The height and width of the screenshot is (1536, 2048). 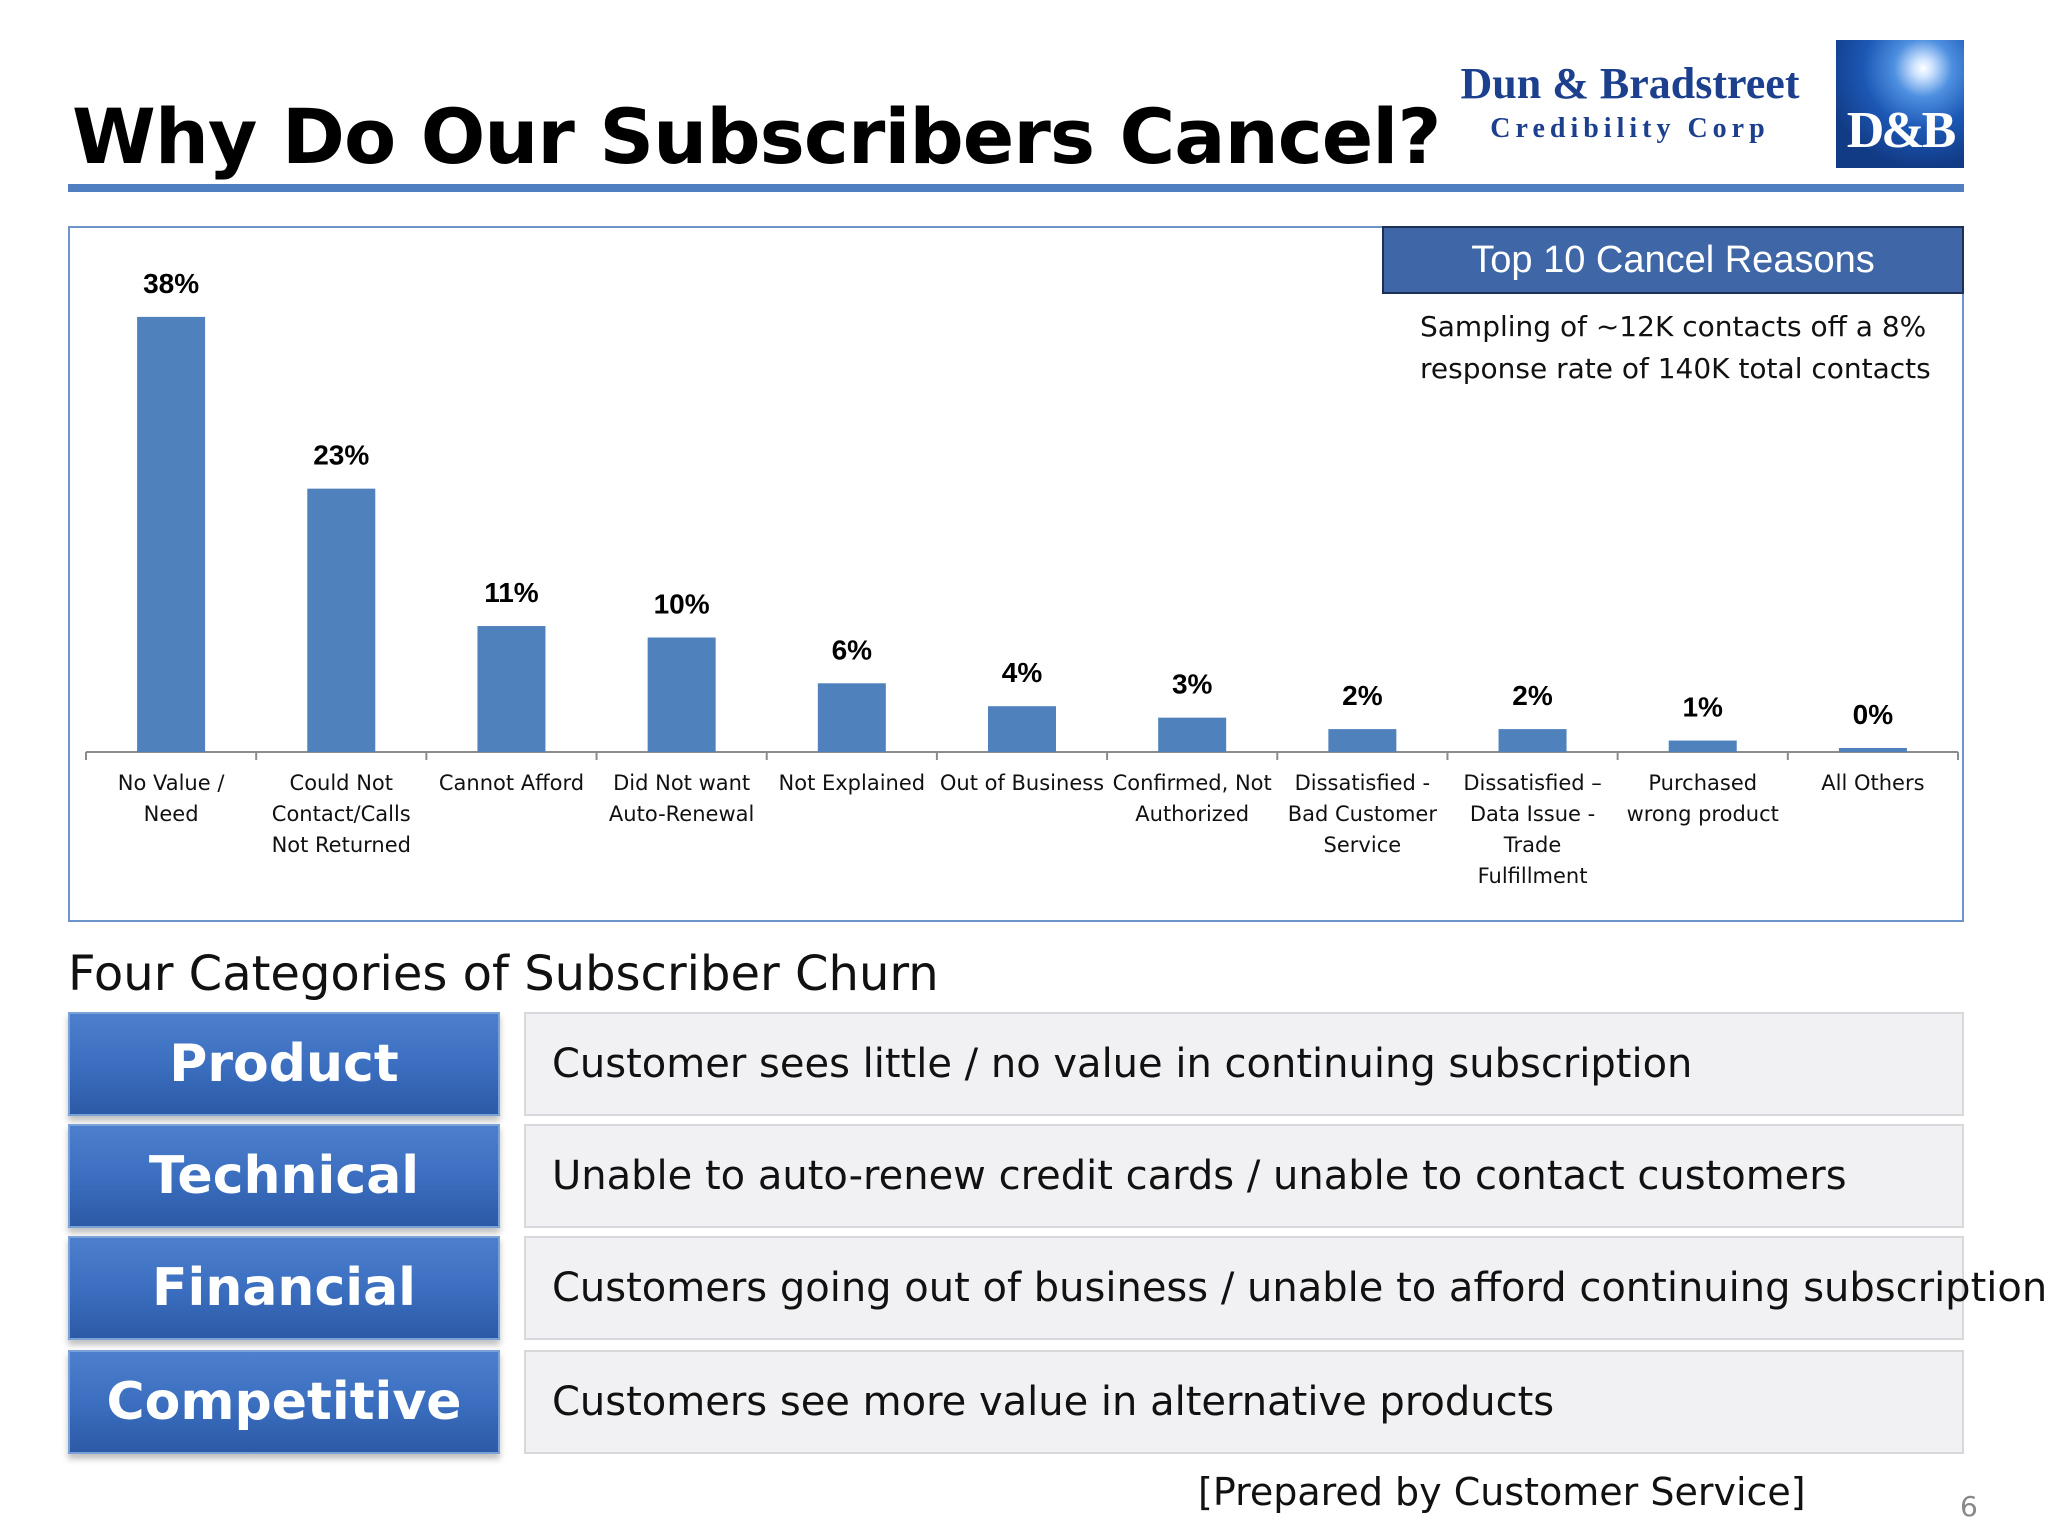 What do you see at coordinates (284, 1176) in the screenshot?
I see `churn-category-technical: Technical` at bounding box center [284, 1176].